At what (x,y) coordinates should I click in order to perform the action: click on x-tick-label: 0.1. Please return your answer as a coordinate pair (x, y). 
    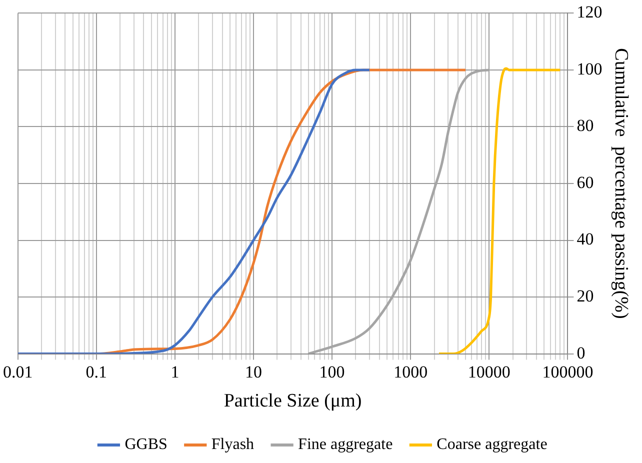
    Looking at the image, I should click on (97, 372).